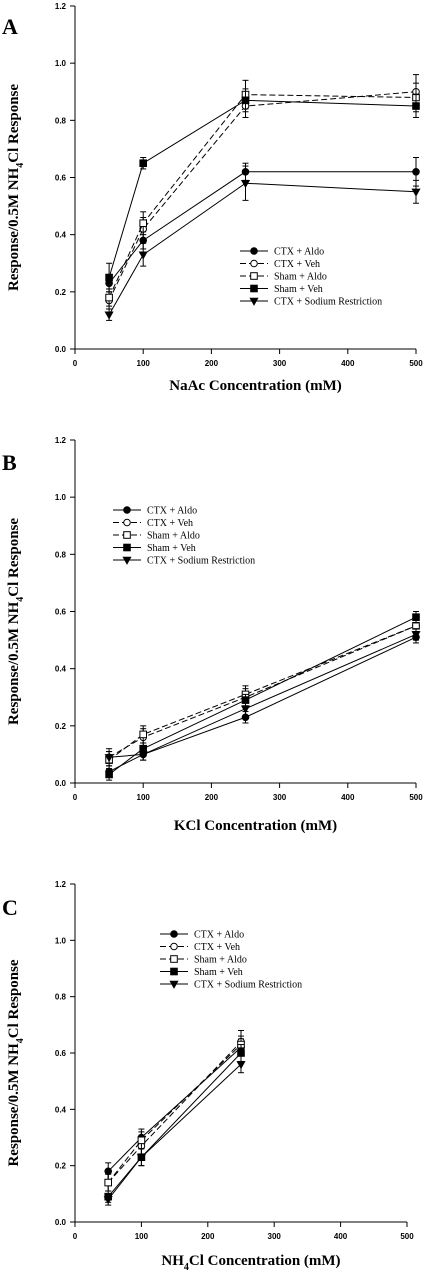 This screenshot has width=425, height=1275. I want to click on panel-letter: C, so click(10, 907).